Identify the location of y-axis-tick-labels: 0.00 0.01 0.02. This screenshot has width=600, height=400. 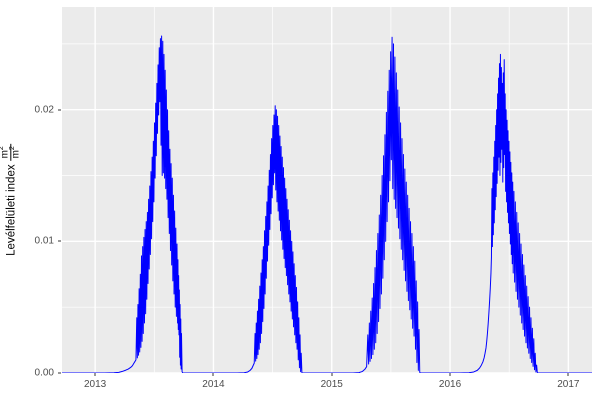
(36, 200).